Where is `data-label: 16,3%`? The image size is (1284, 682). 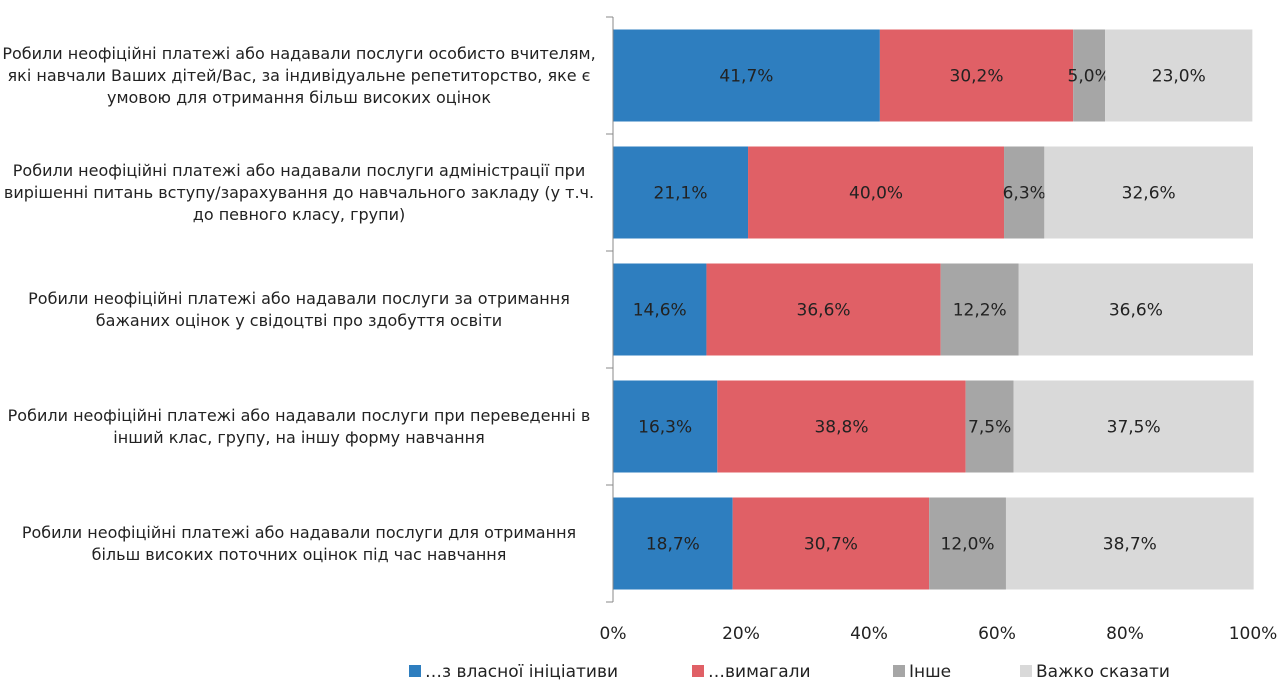 data-label: 16,3% is located at coordinates (665, 428).